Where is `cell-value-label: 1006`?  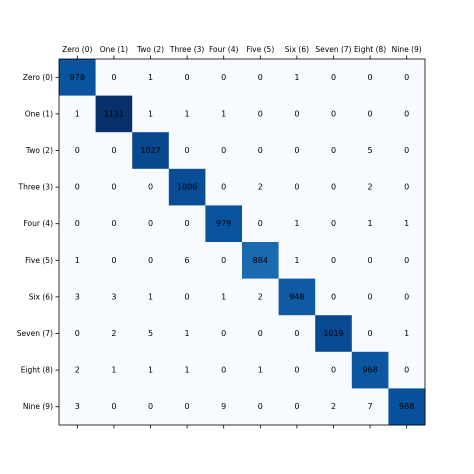
cell-value-label: 1006 is located at coordinates (187, 187).